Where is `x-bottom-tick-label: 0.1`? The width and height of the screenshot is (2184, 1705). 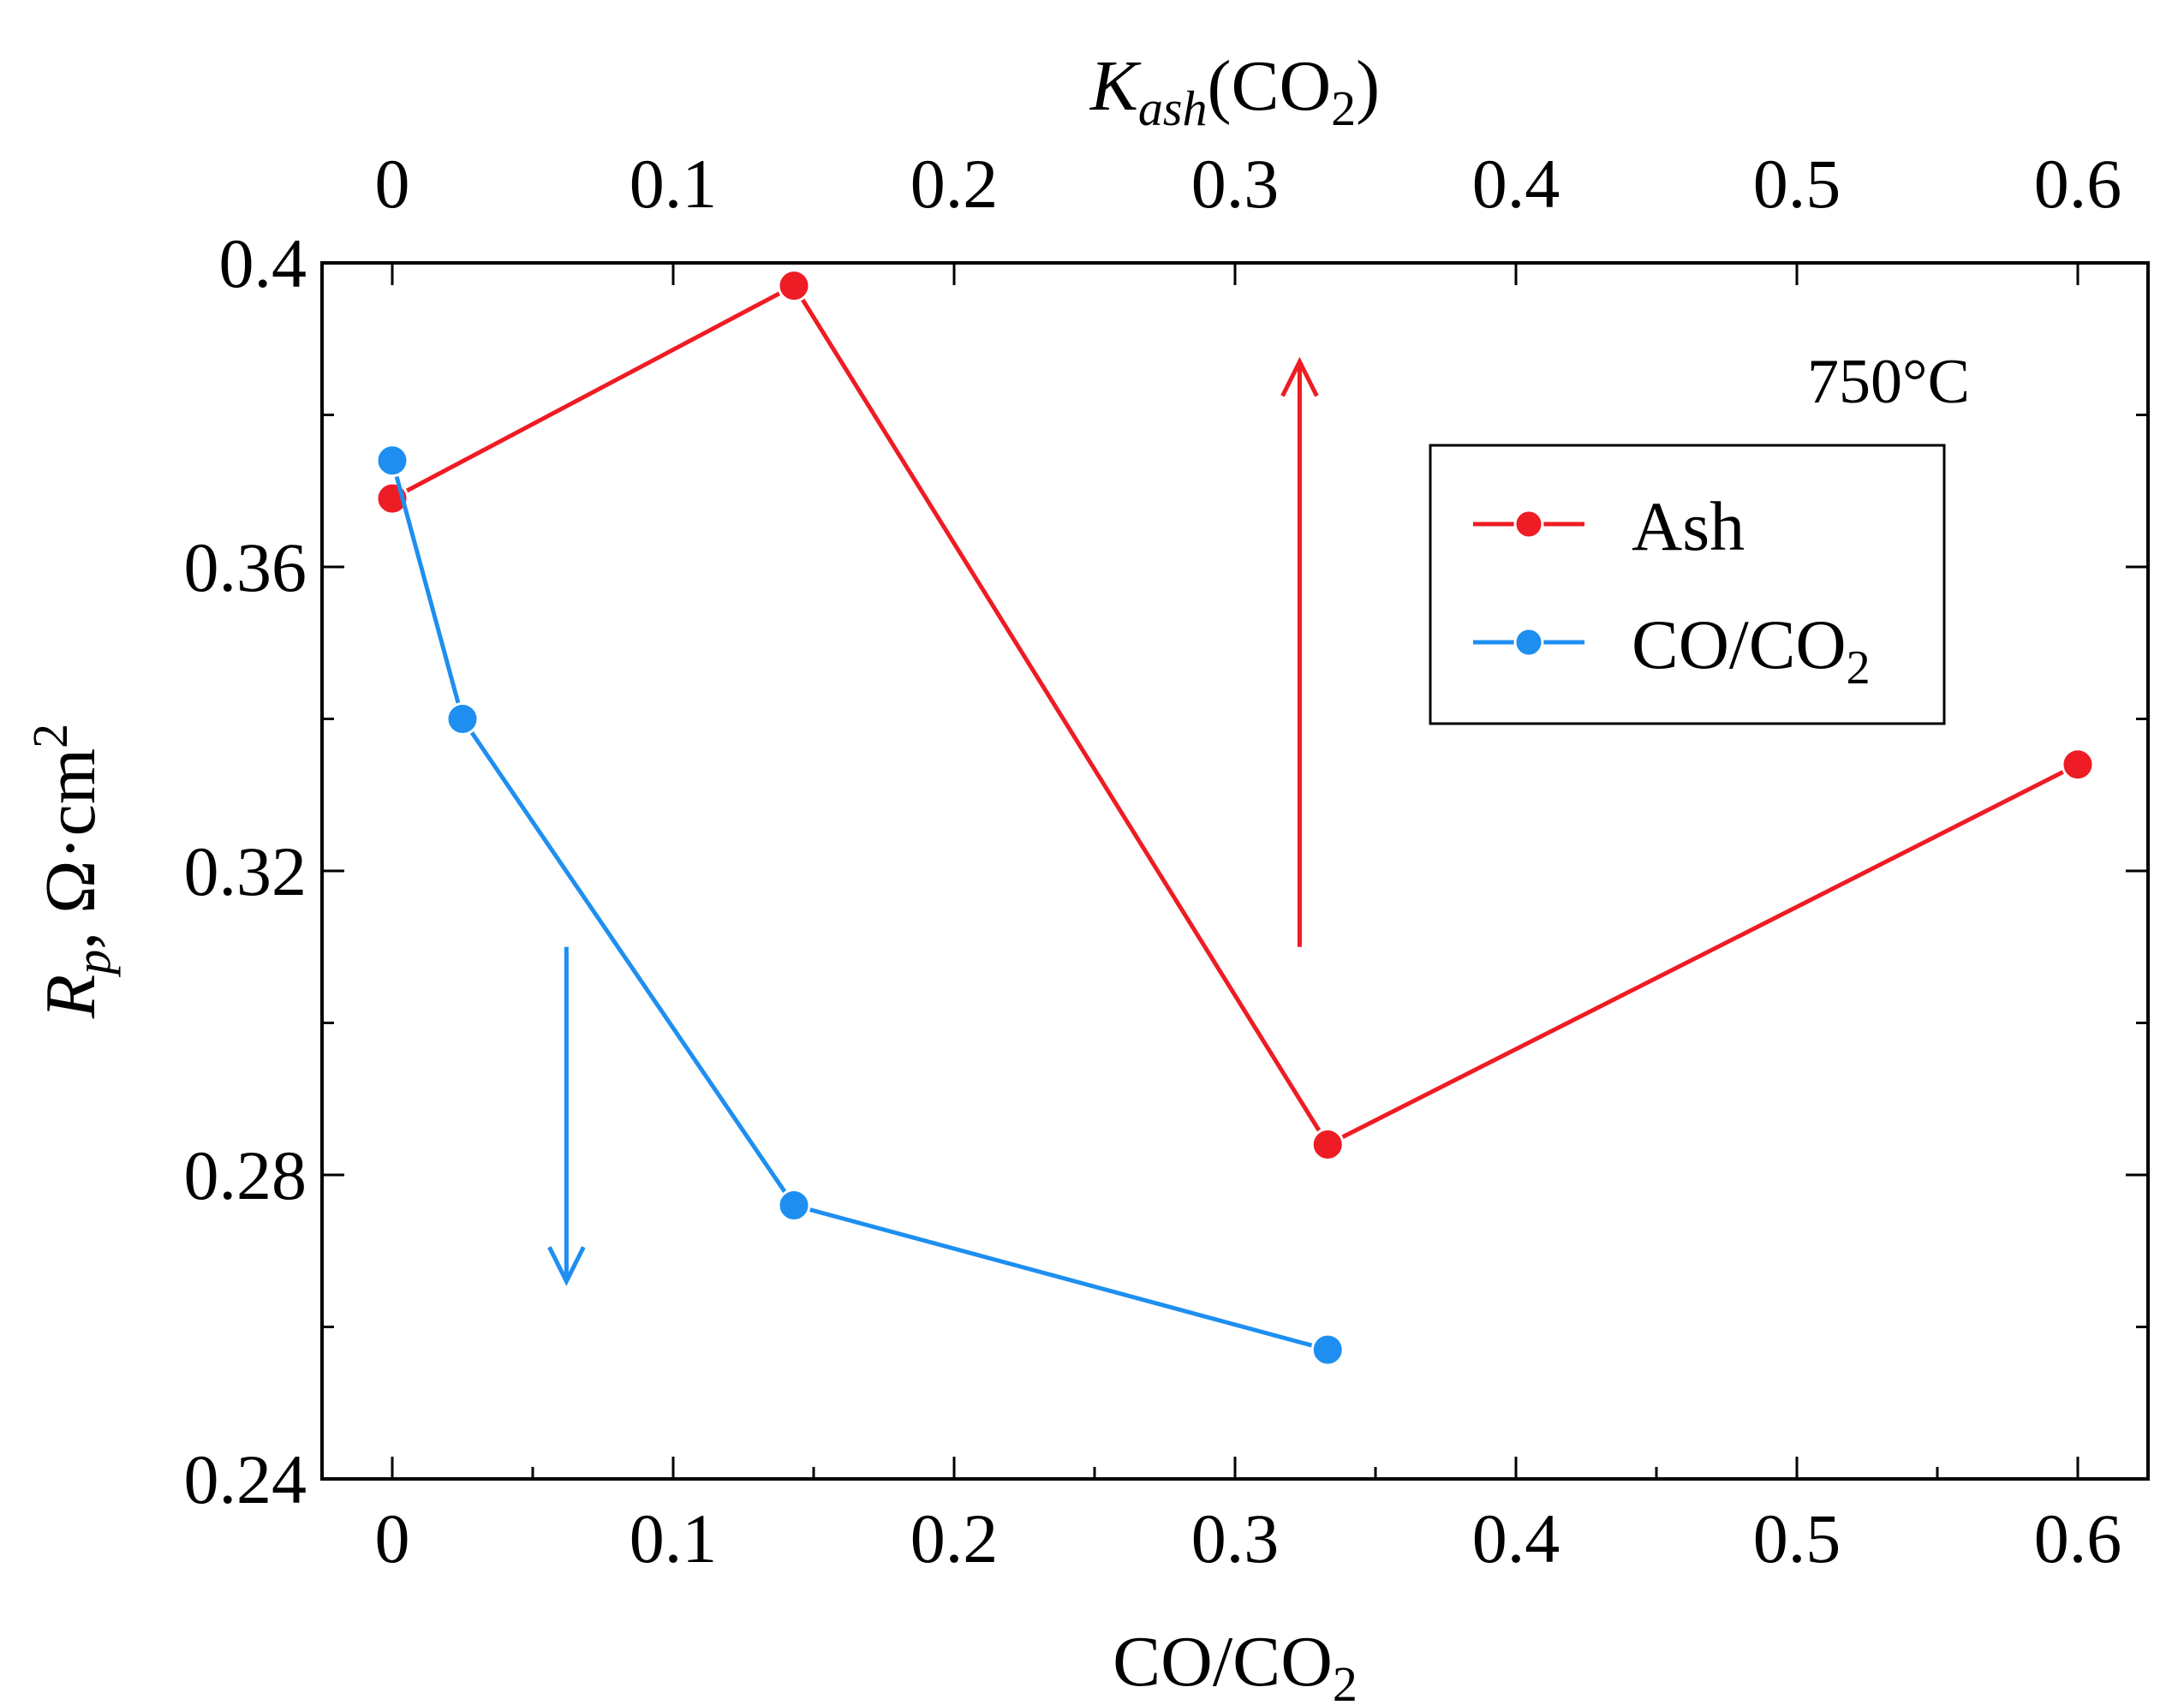 x-bottom-tick-label: 0.1 is located at coordinates (674, 1538).